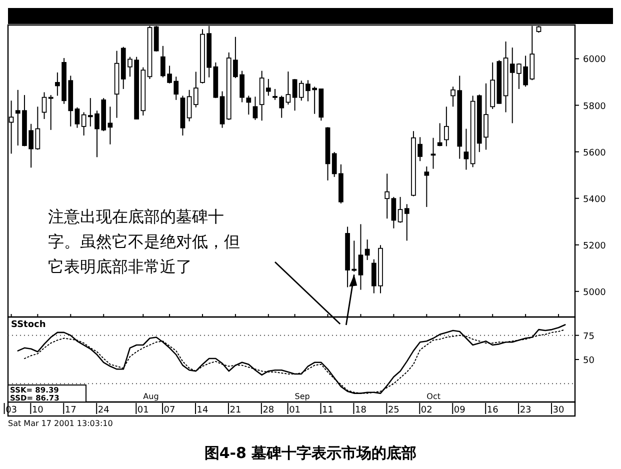 The width and height of the screenshot is (621, 469). I want to click on y-tick-label: 5000, so click(594, 293).